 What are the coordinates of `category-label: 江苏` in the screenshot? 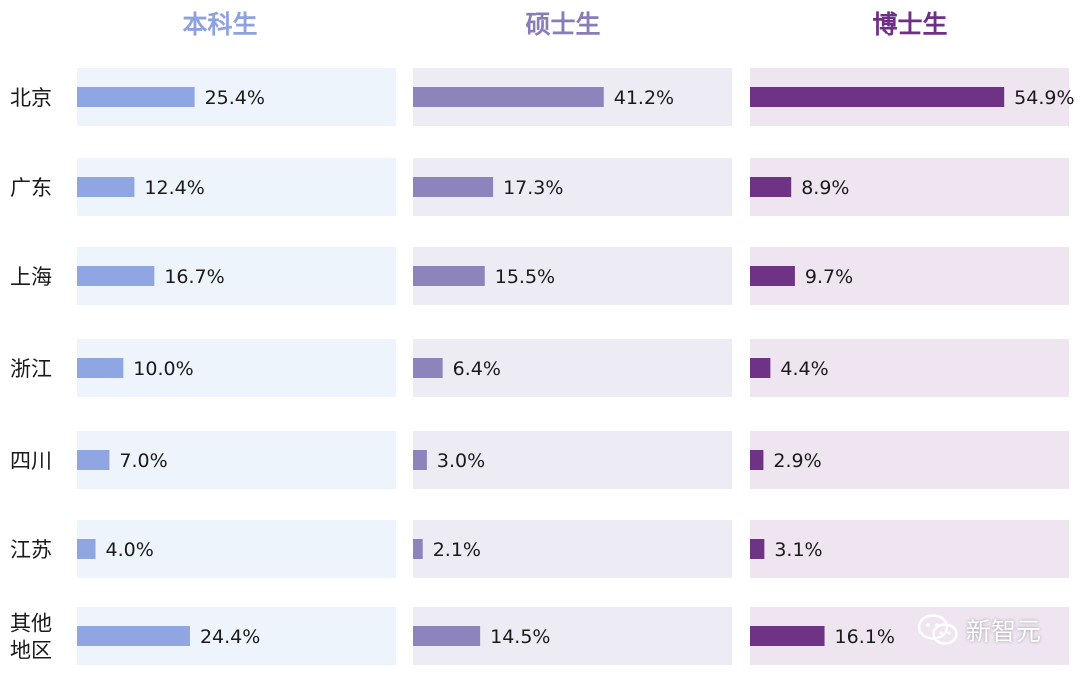 It's located at (31, 550).